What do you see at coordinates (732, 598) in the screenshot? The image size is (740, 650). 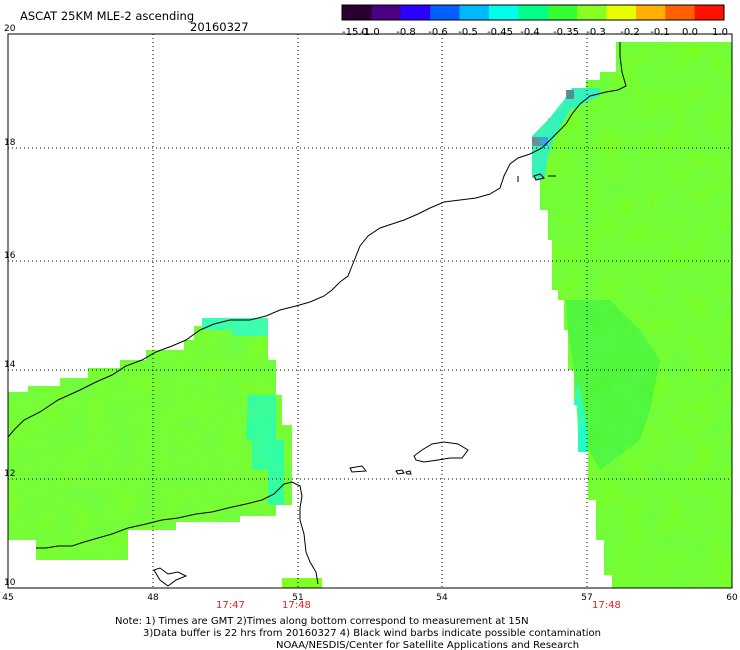 I see `lon-label: 60` at bounding box center [732, 598].